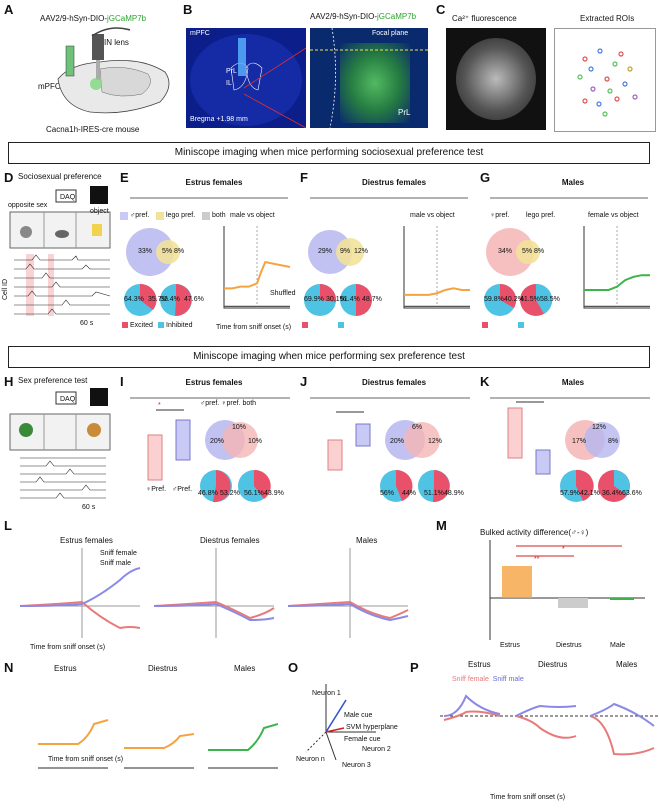 The height and width of the screenshot is (810, 659). I want to click on cell-id-label: Cell ID, so click(5, 289).